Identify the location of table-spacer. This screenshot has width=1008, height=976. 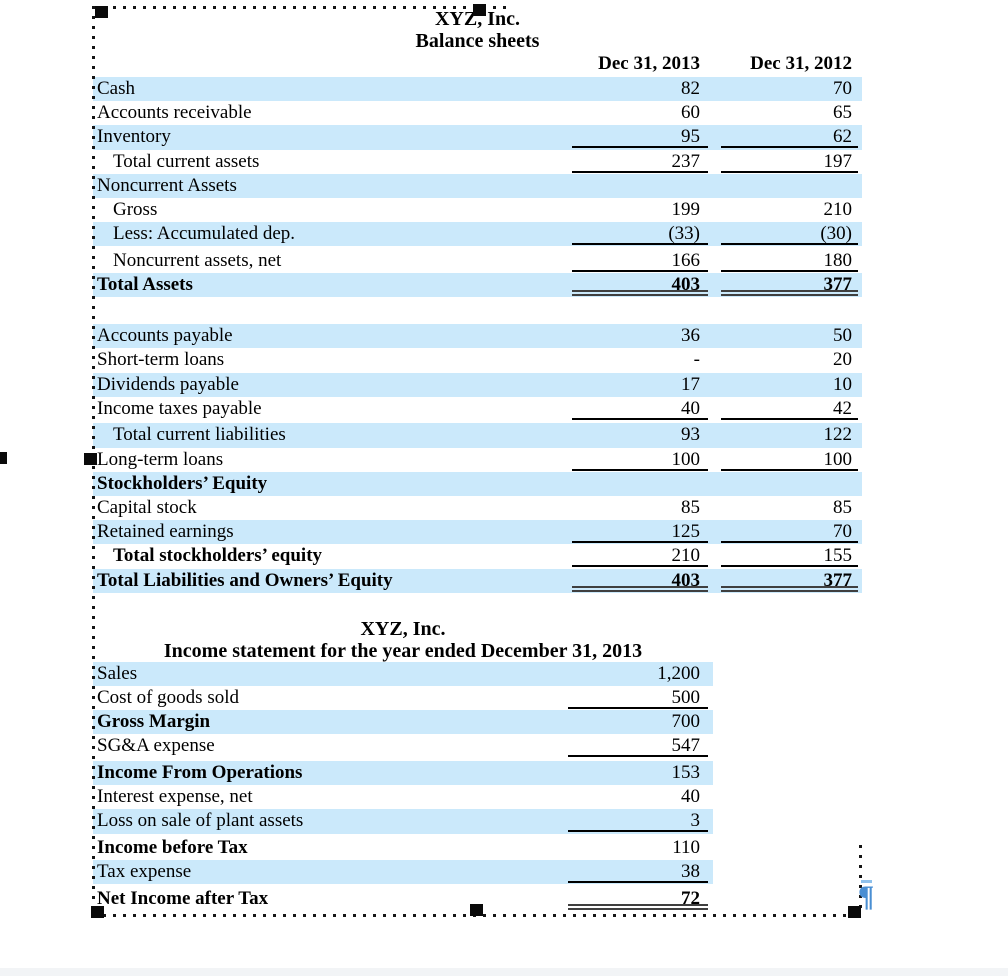
(477, 310).